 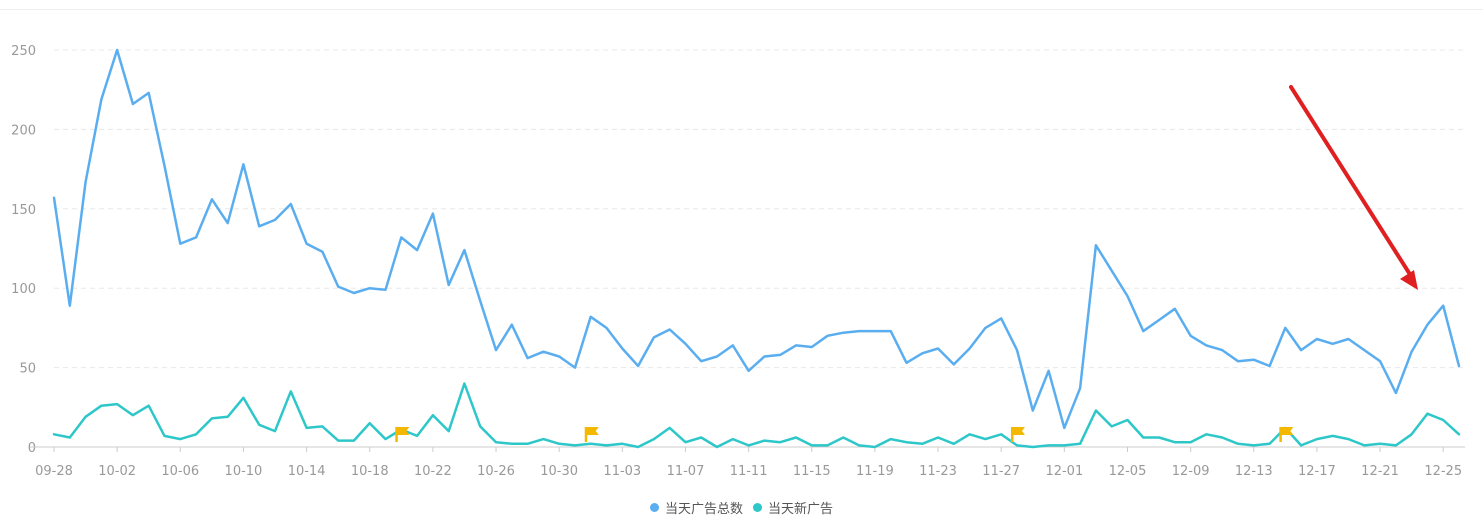 I want to click on legend: 当天广告总数 当天新广告, so click(x=741, y=507).